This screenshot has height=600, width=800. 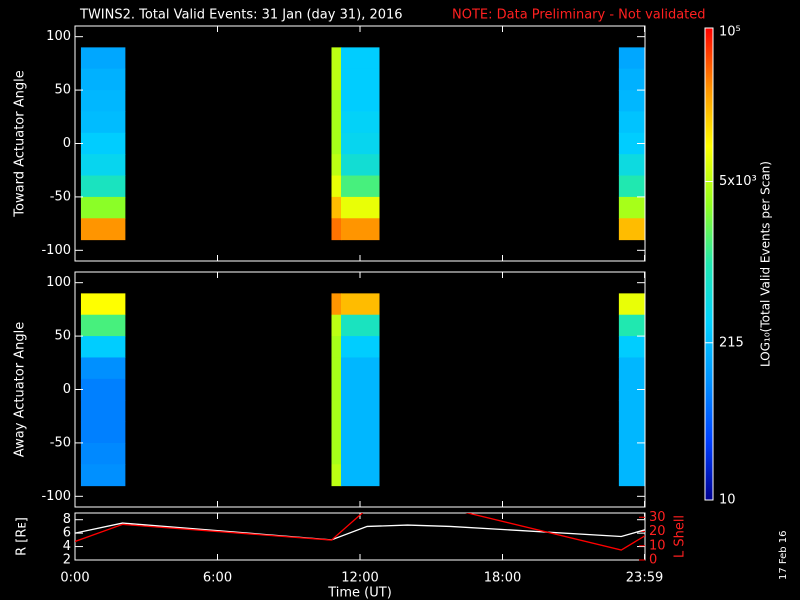 I want to click on y2-tick-label: 30, so click(x=657, y=517).